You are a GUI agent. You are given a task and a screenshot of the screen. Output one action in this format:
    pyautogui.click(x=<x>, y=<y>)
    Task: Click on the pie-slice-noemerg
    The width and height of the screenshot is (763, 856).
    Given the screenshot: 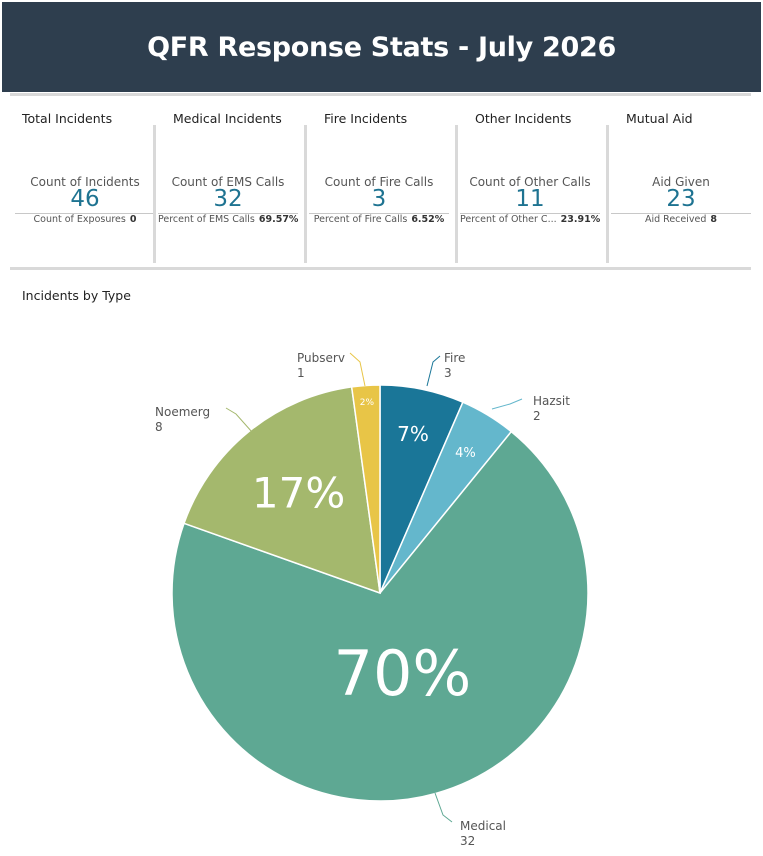 What is the action you would take?
    pyautogui.click(x=282, y=490)
    